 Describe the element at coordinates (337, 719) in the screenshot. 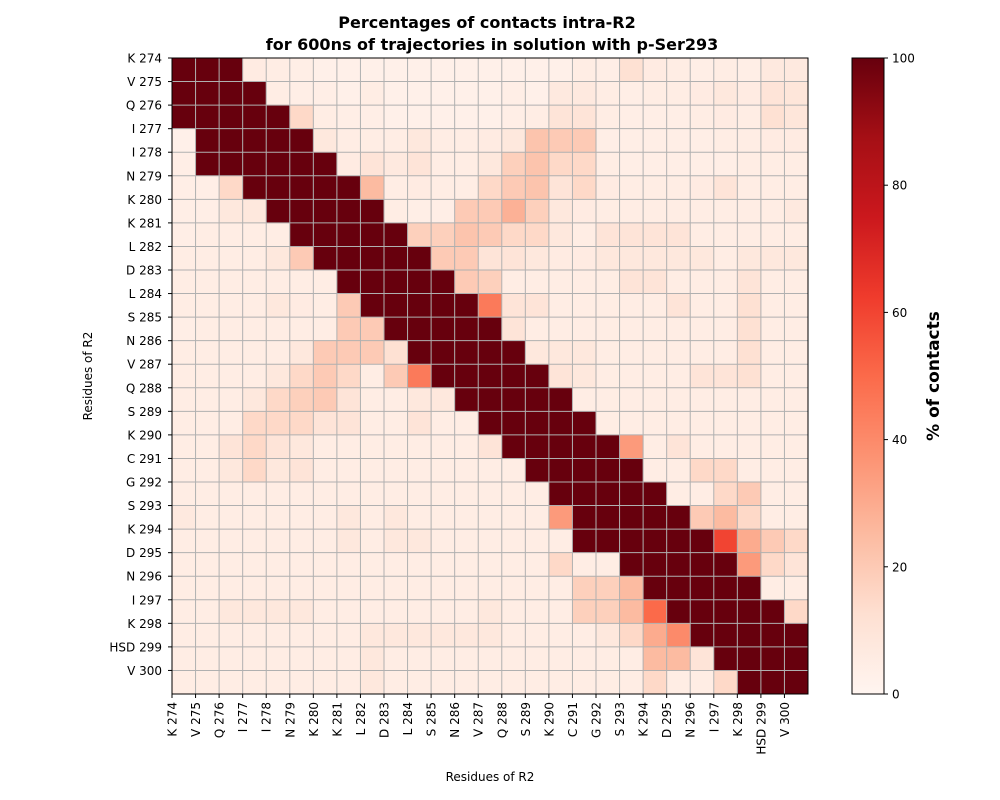

I see `x-tick-label: K 281` at that location.